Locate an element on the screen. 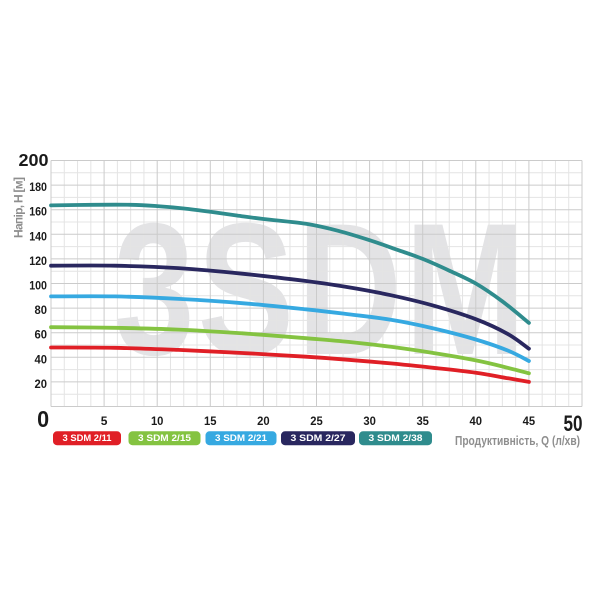 The height and width of the screenshot is (605, 600). svg-text: 25 is located at coordinates (316, 421).